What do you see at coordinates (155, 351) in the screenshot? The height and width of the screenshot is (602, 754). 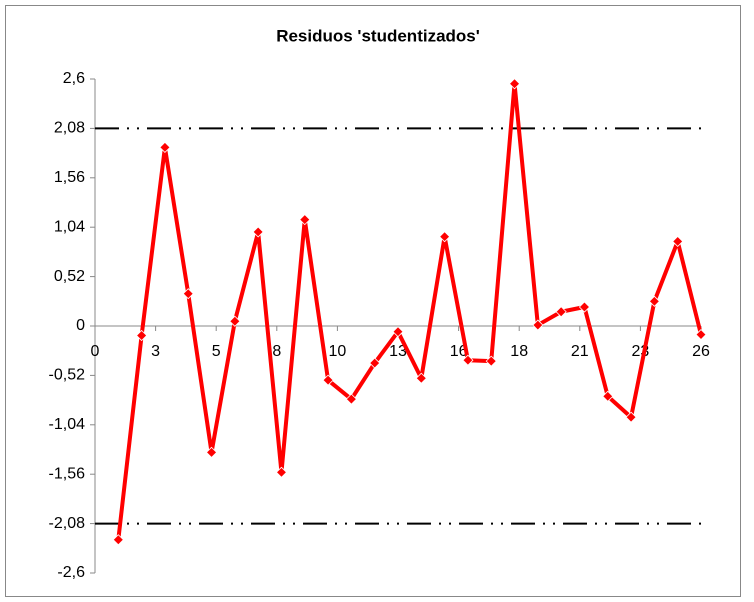 I see `x-tick-label: 3` at bounding box center [155, 351].